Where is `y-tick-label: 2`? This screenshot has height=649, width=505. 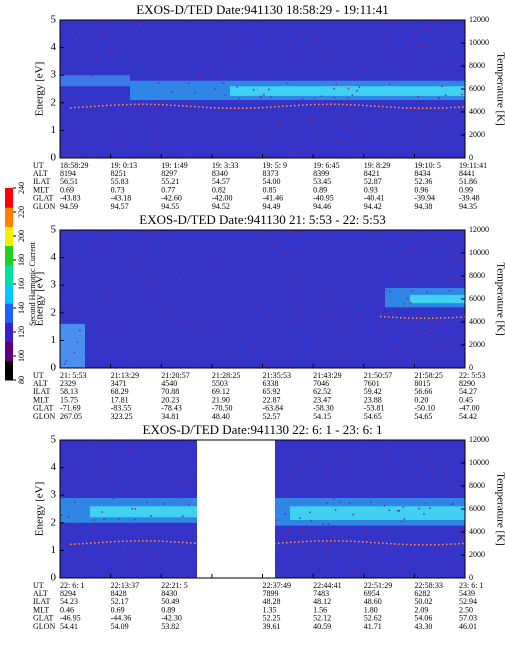 y-tick-label: 2 is located at coordinates (54, 522).